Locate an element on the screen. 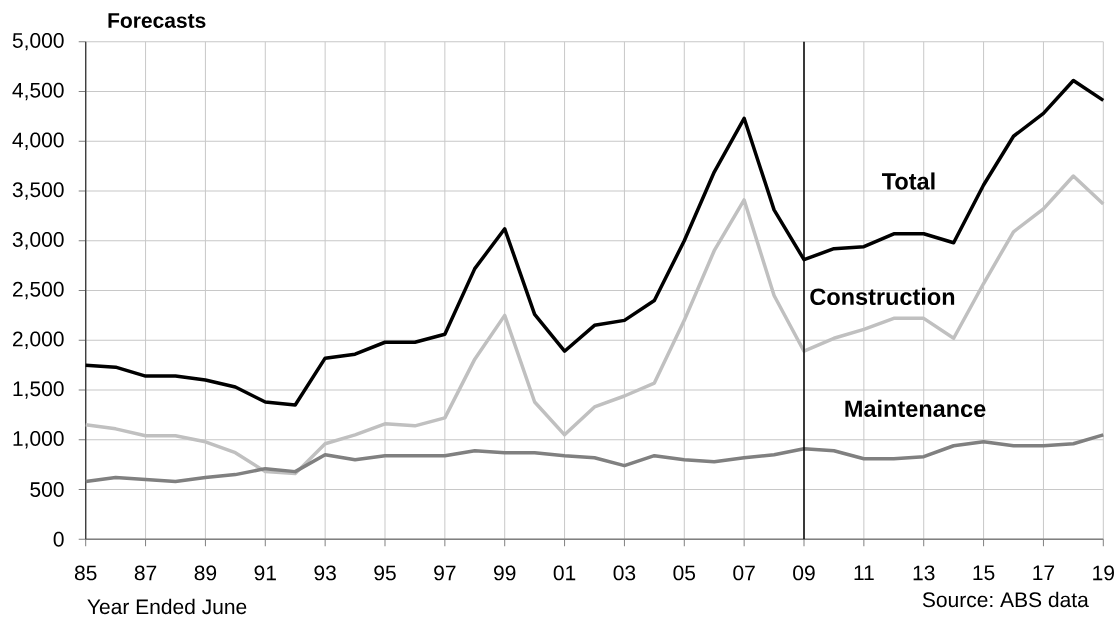 The image size is (1120, 619). y-tick-label: 3,500 is located at coordinates (38, 191).